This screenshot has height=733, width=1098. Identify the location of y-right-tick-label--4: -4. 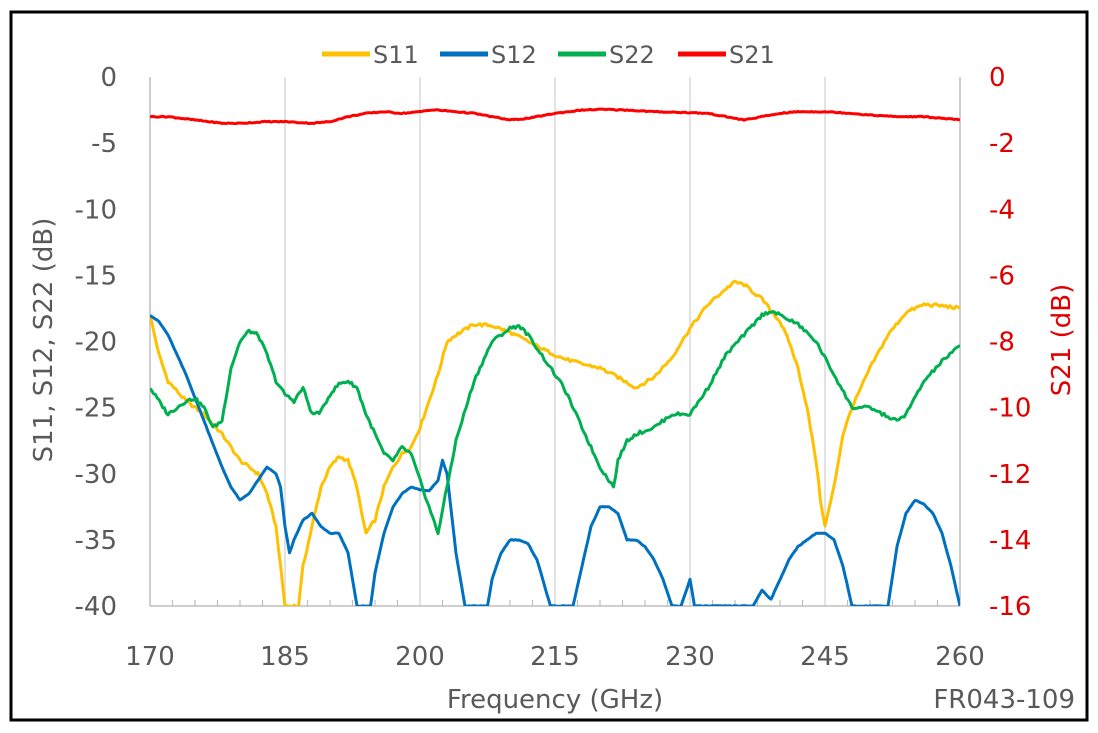
(1002, 210).